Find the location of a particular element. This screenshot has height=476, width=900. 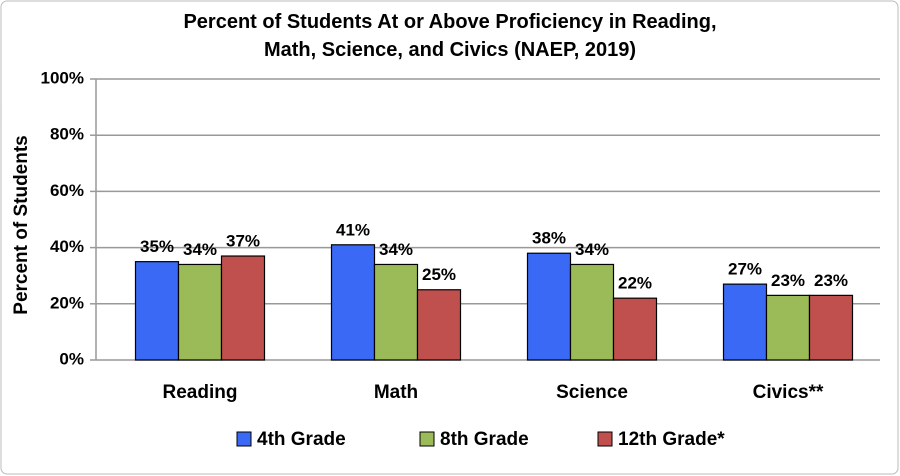

data-label: 38% is located at coordinates (549, 238).